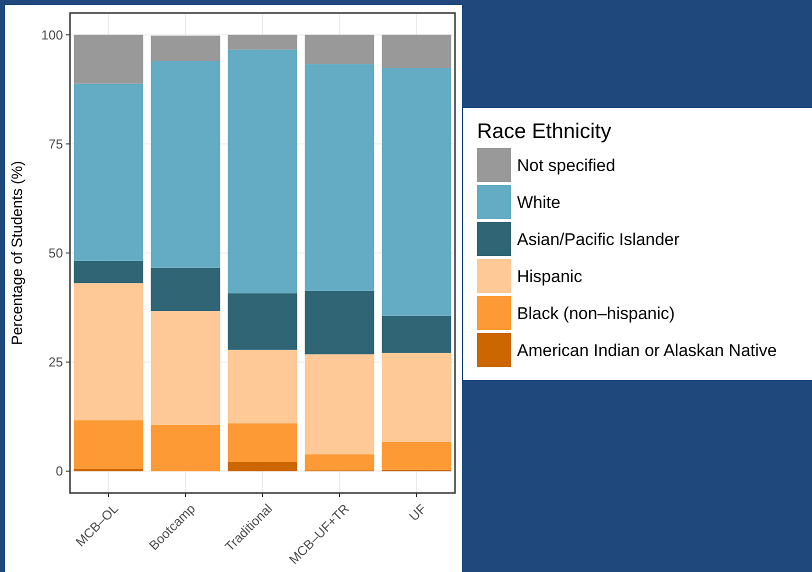 This screenshot has height=572, width=812. I want to click on x-tick-label: UF, so click(418, 512).